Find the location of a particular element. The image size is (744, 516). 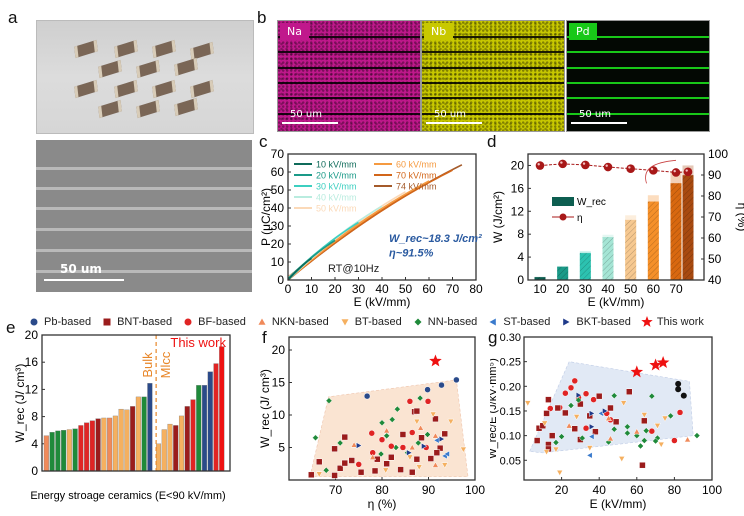

y-right-tick-label: 40 is located at coordinates (715, 280).